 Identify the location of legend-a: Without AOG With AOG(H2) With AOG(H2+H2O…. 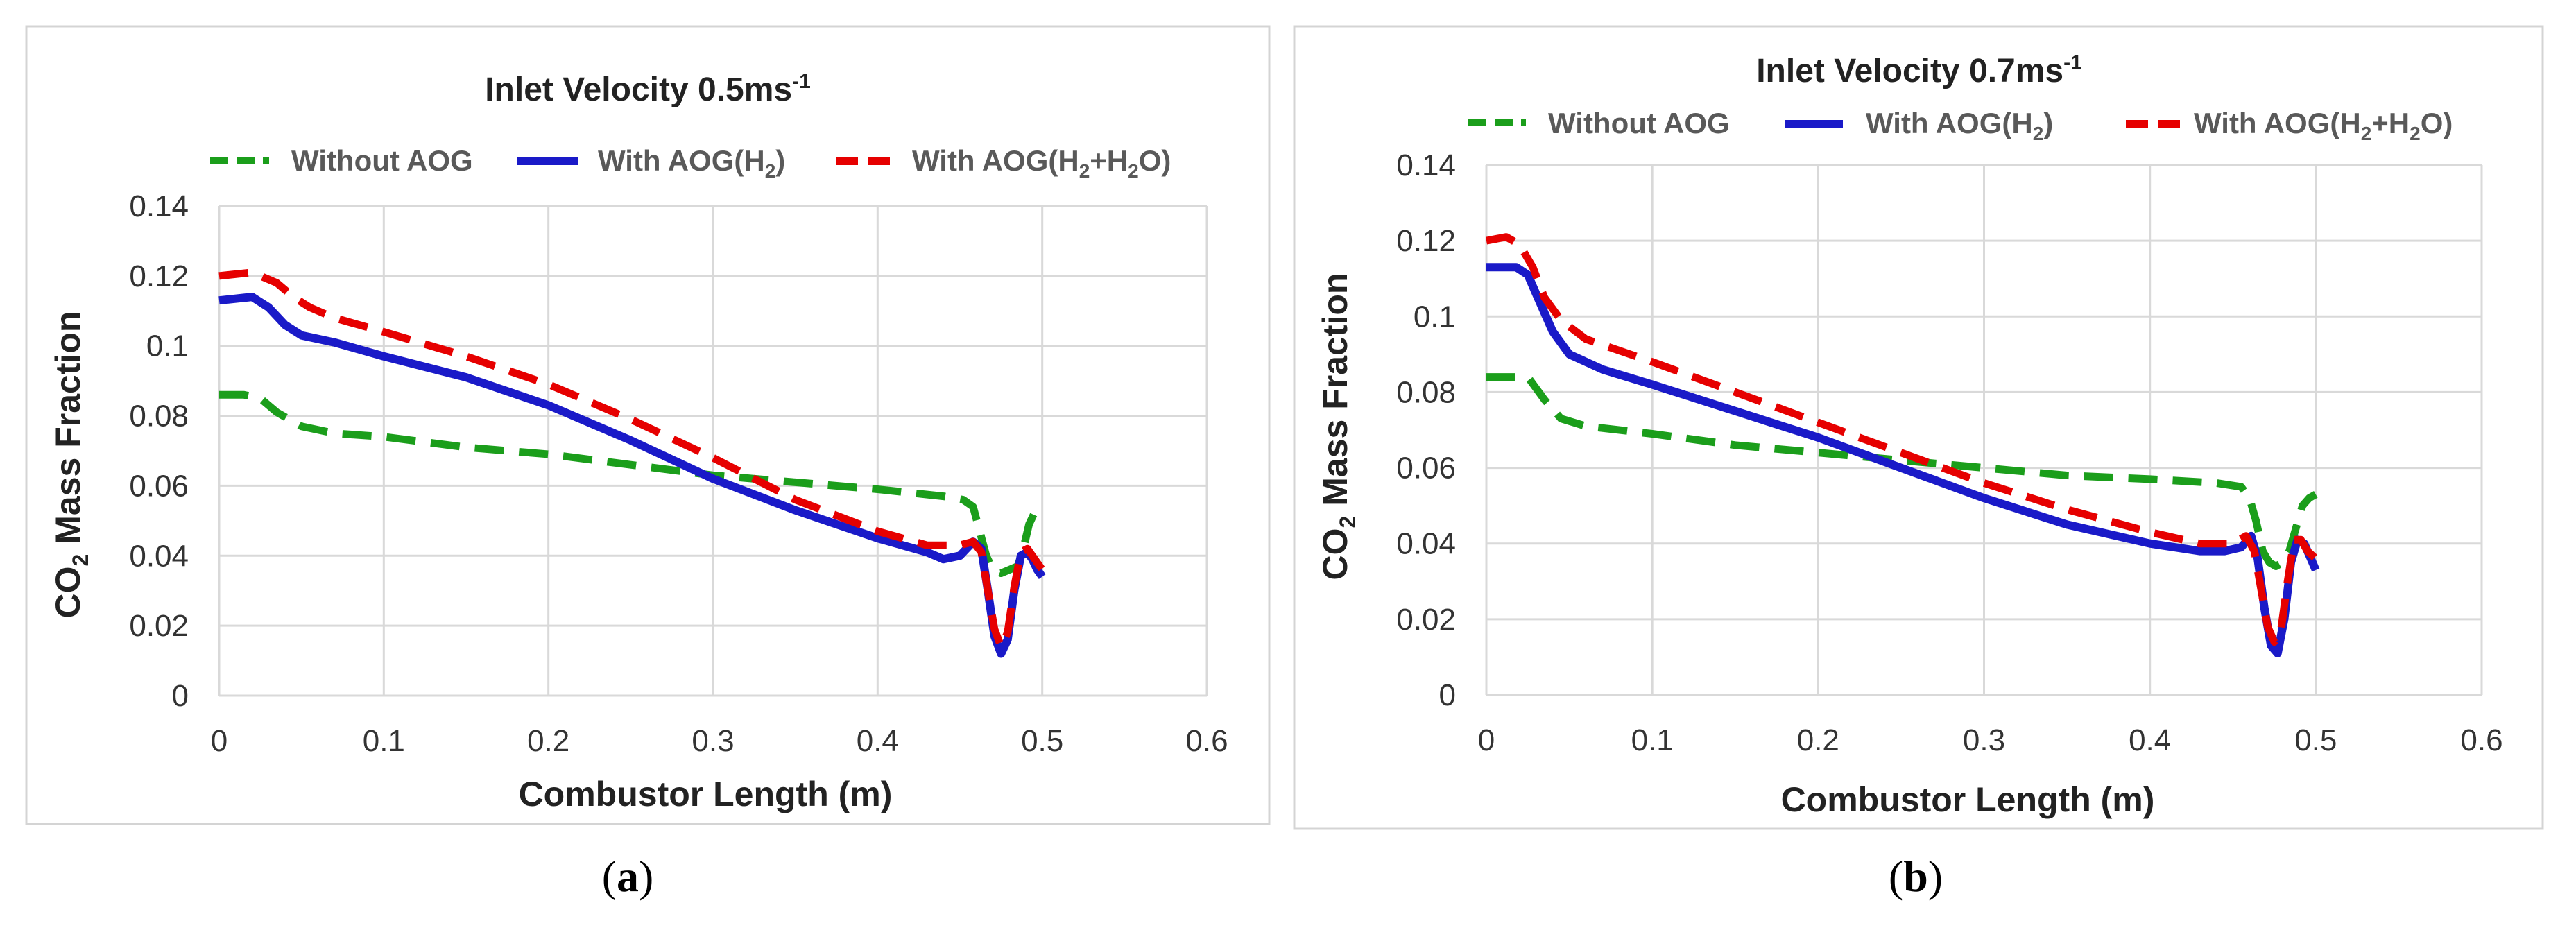
(690, 163).